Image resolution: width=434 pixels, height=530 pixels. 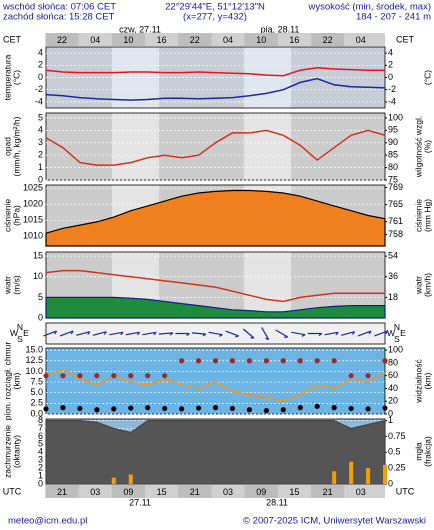 What do you see at coordinates (390, 65) in the screenshot?
I see `y2-tick-label: 2` at bounding box center [390, 65].